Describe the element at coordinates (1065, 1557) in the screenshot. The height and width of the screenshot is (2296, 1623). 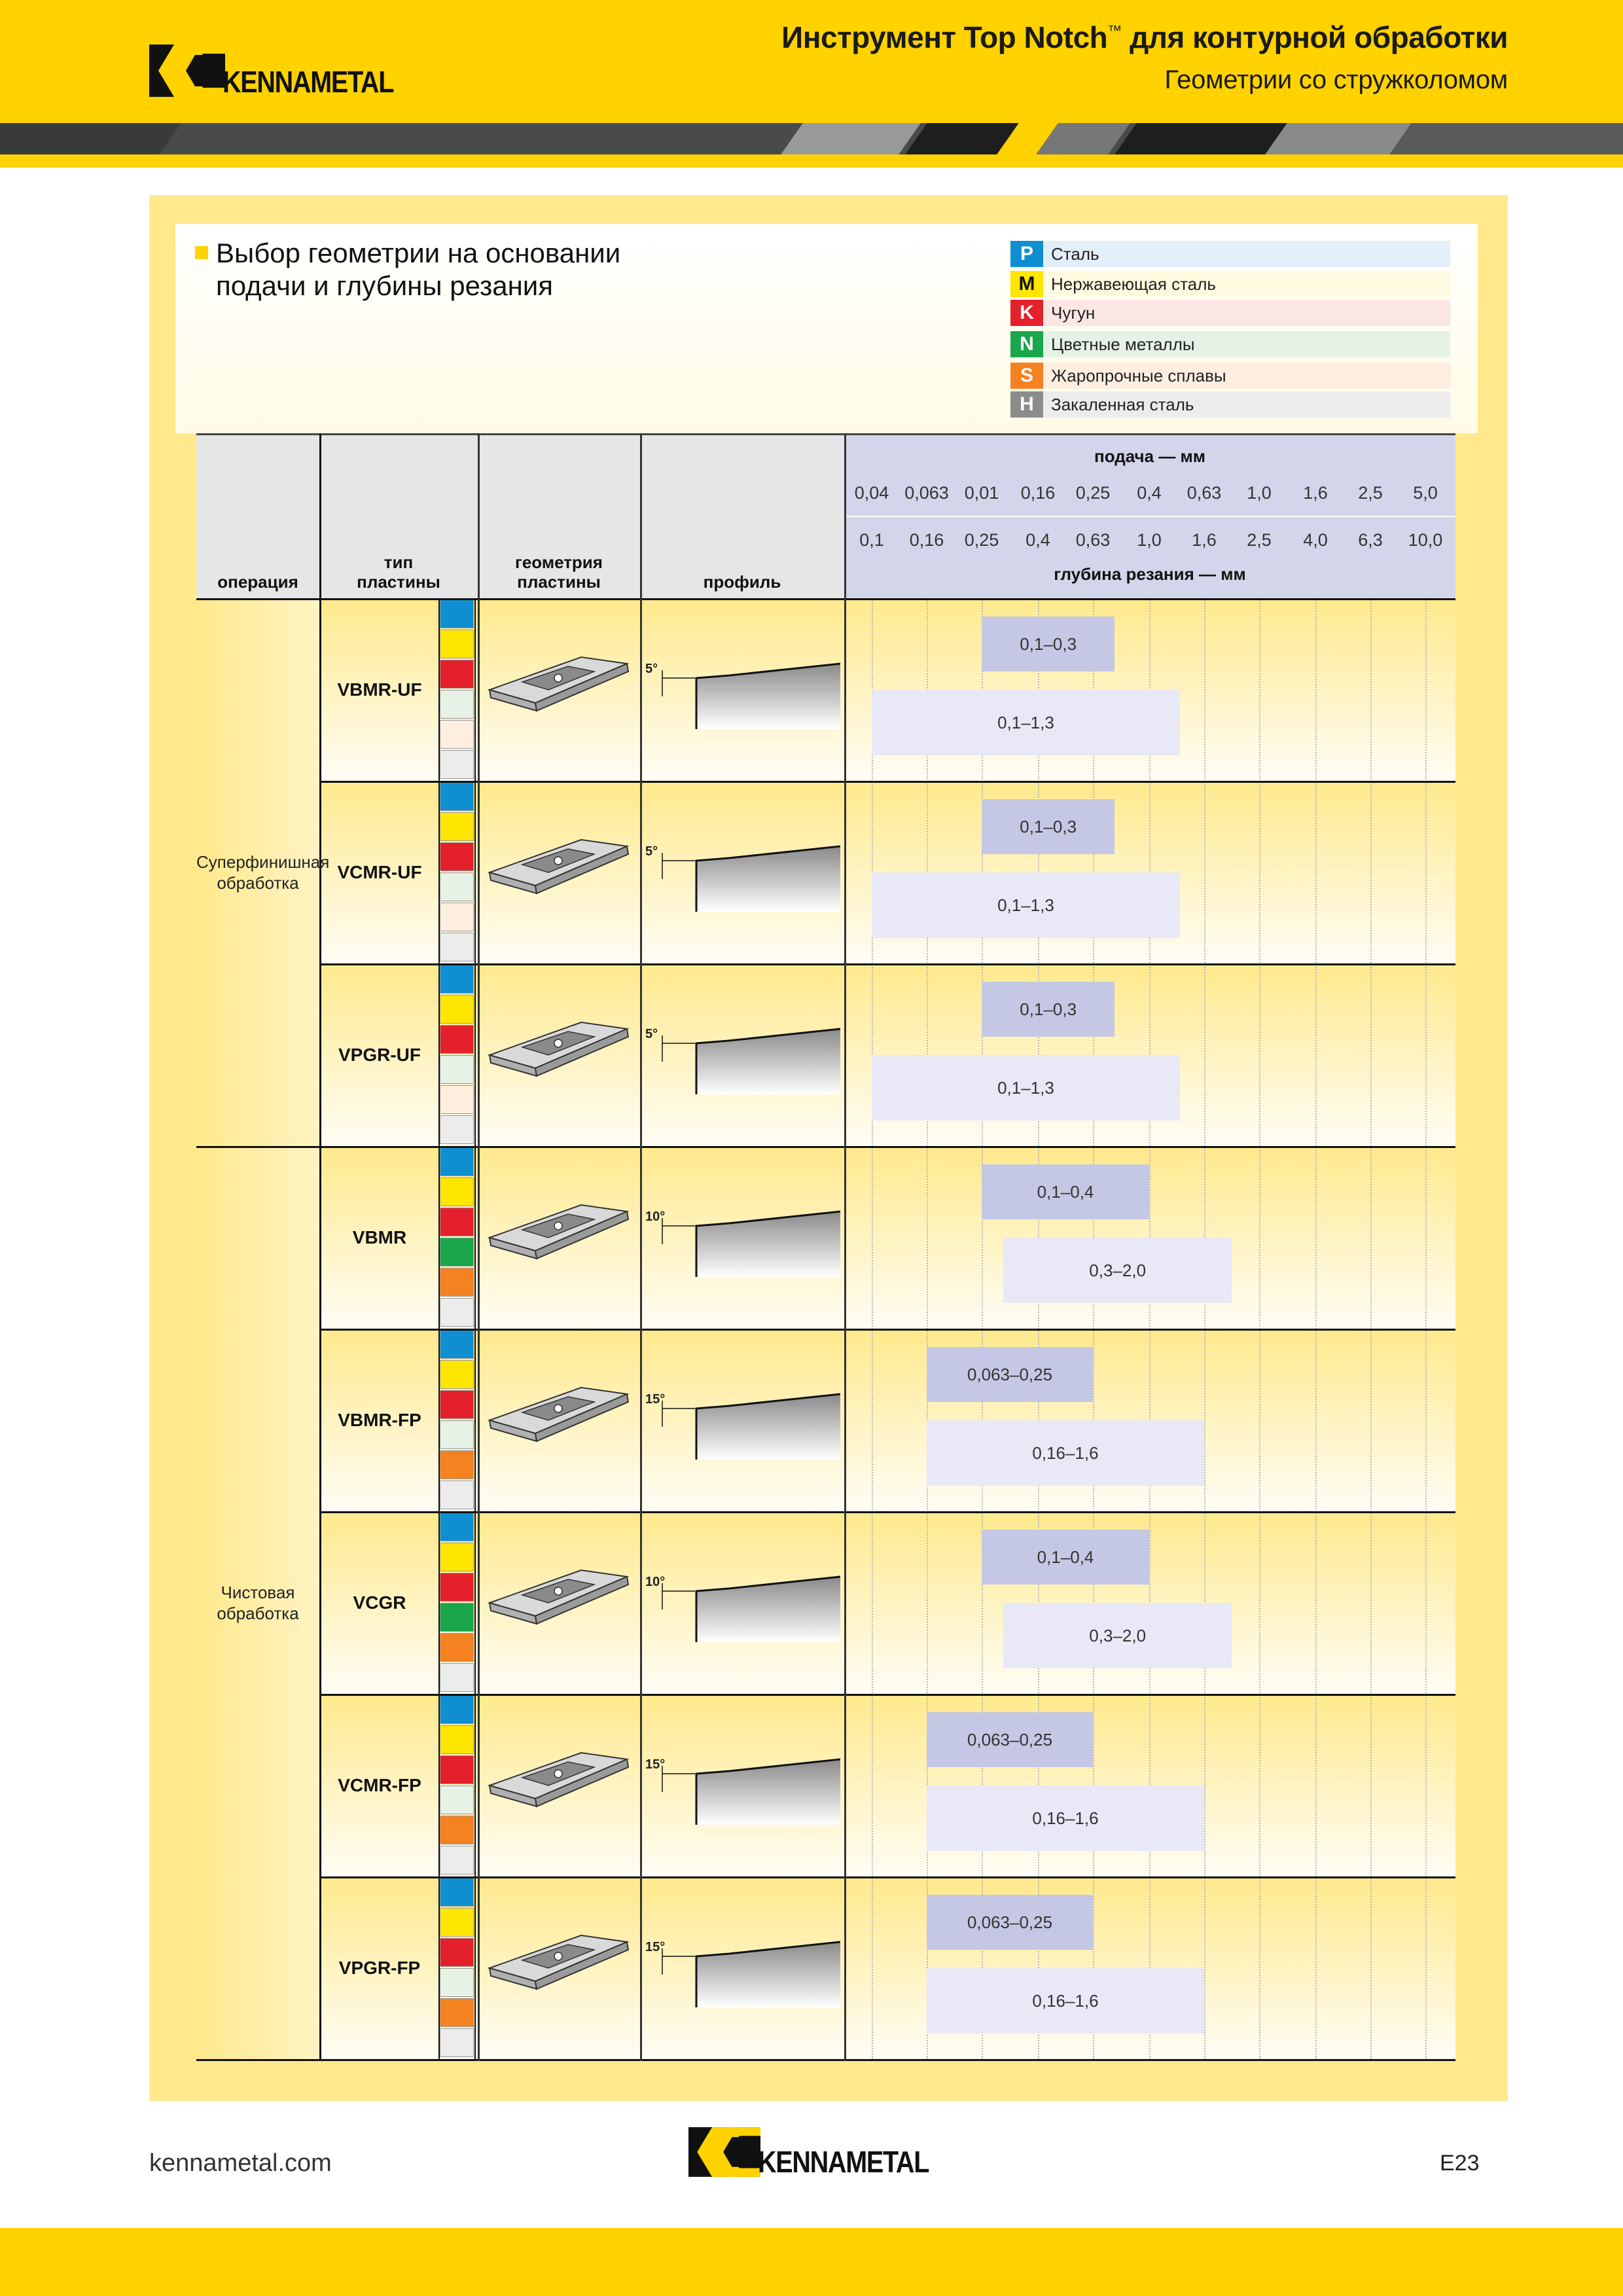
I see `feed-range-bar: 0,1–0,4` at that location.